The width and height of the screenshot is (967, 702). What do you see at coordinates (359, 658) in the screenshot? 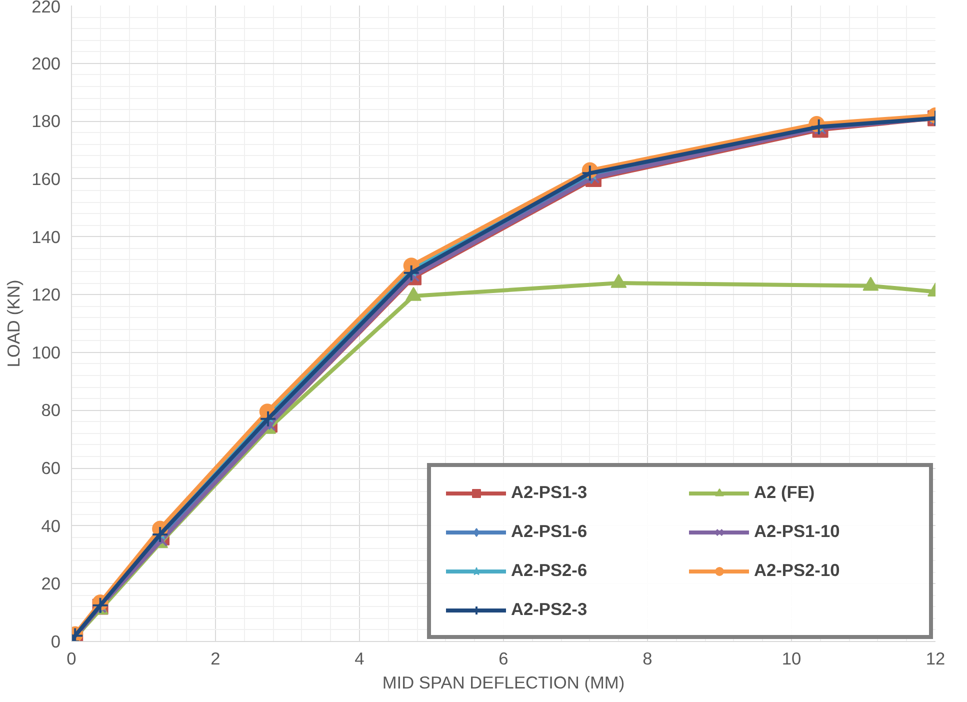
I see `x-tick-label: 4` at bounding box center [359, 658].